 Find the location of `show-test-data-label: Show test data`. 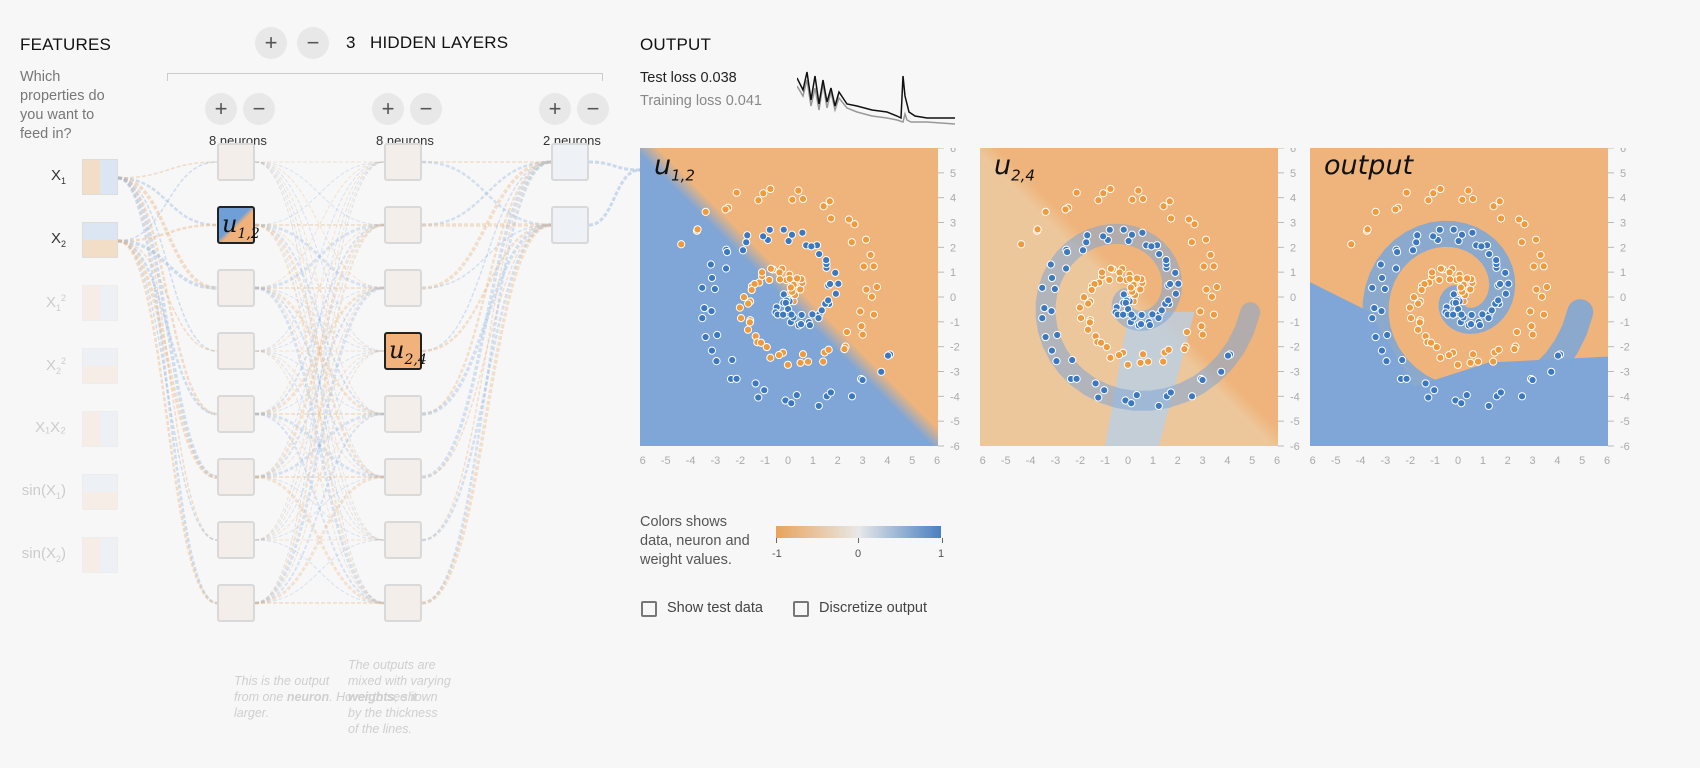

show-test-data-label: Show test data is located at coordinates (715, 608).